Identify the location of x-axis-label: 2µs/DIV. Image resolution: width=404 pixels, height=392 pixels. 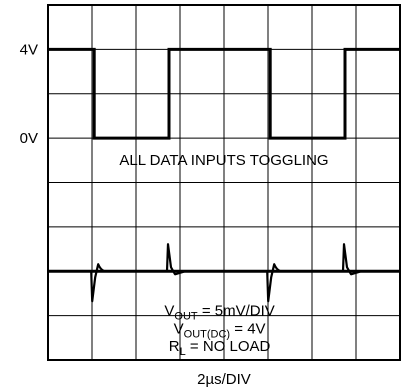
(224, 379).